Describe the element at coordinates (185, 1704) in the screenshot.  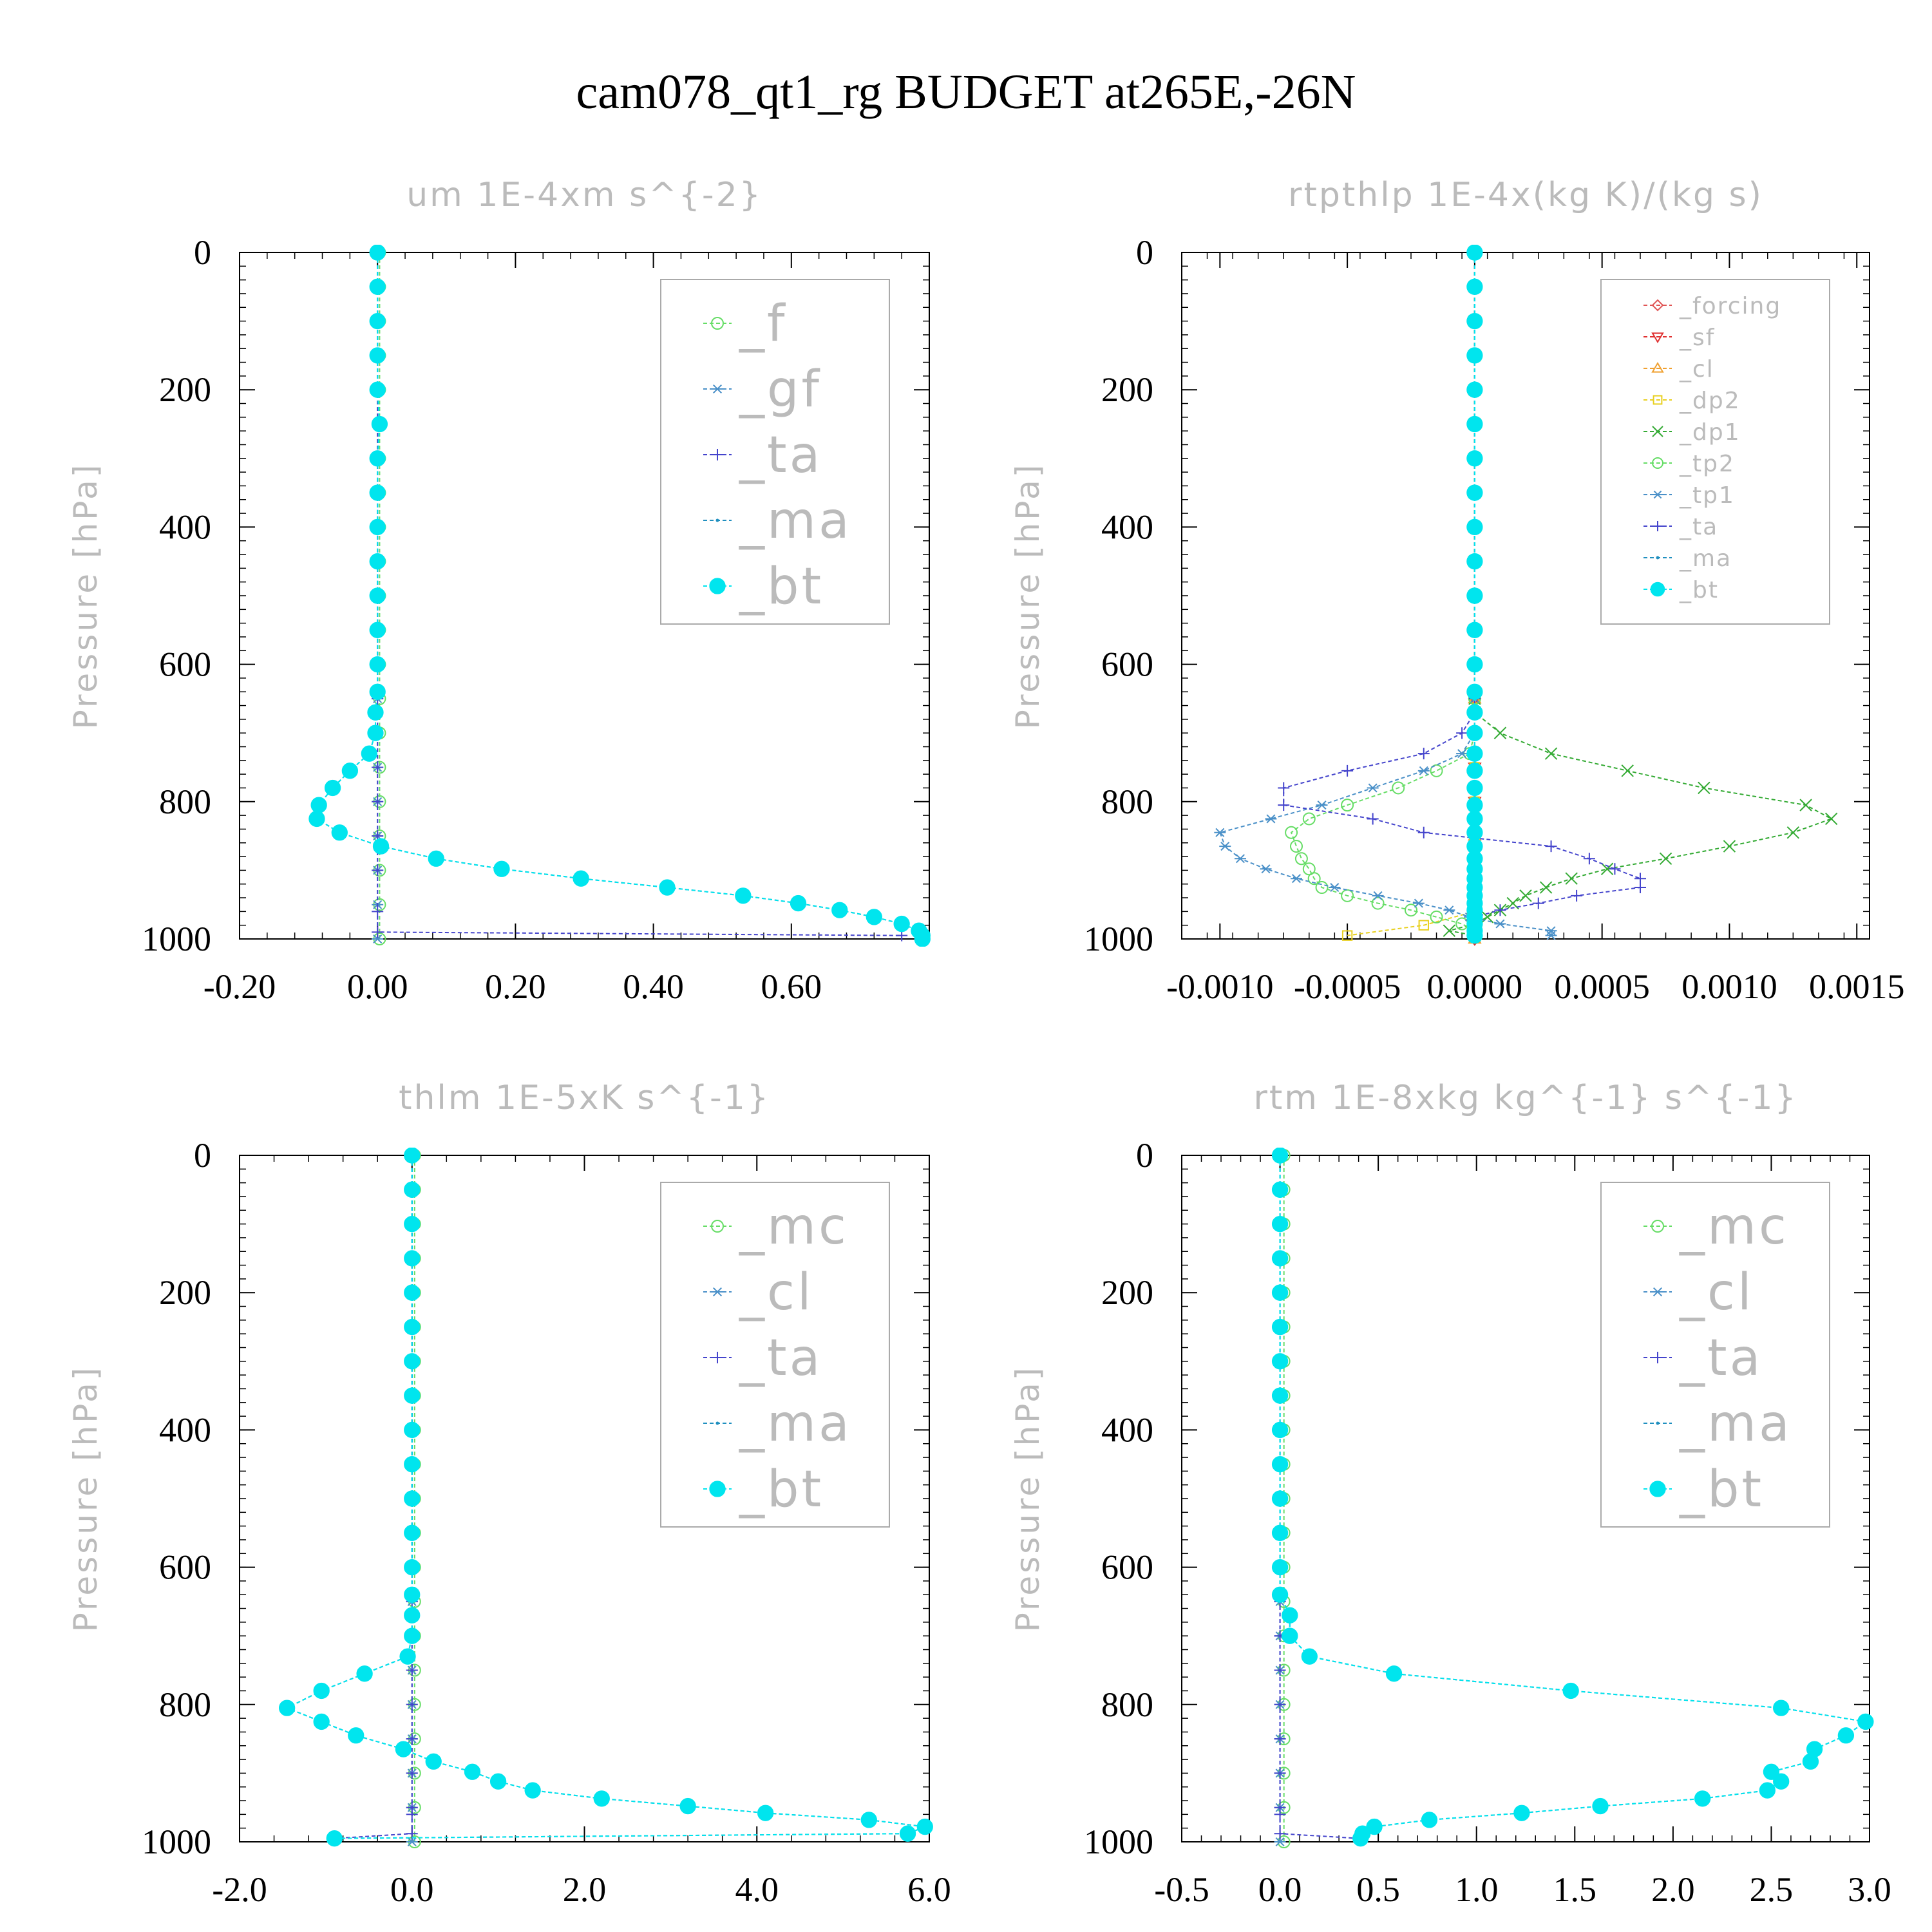
I see `y-tick-label: 800` at that location.